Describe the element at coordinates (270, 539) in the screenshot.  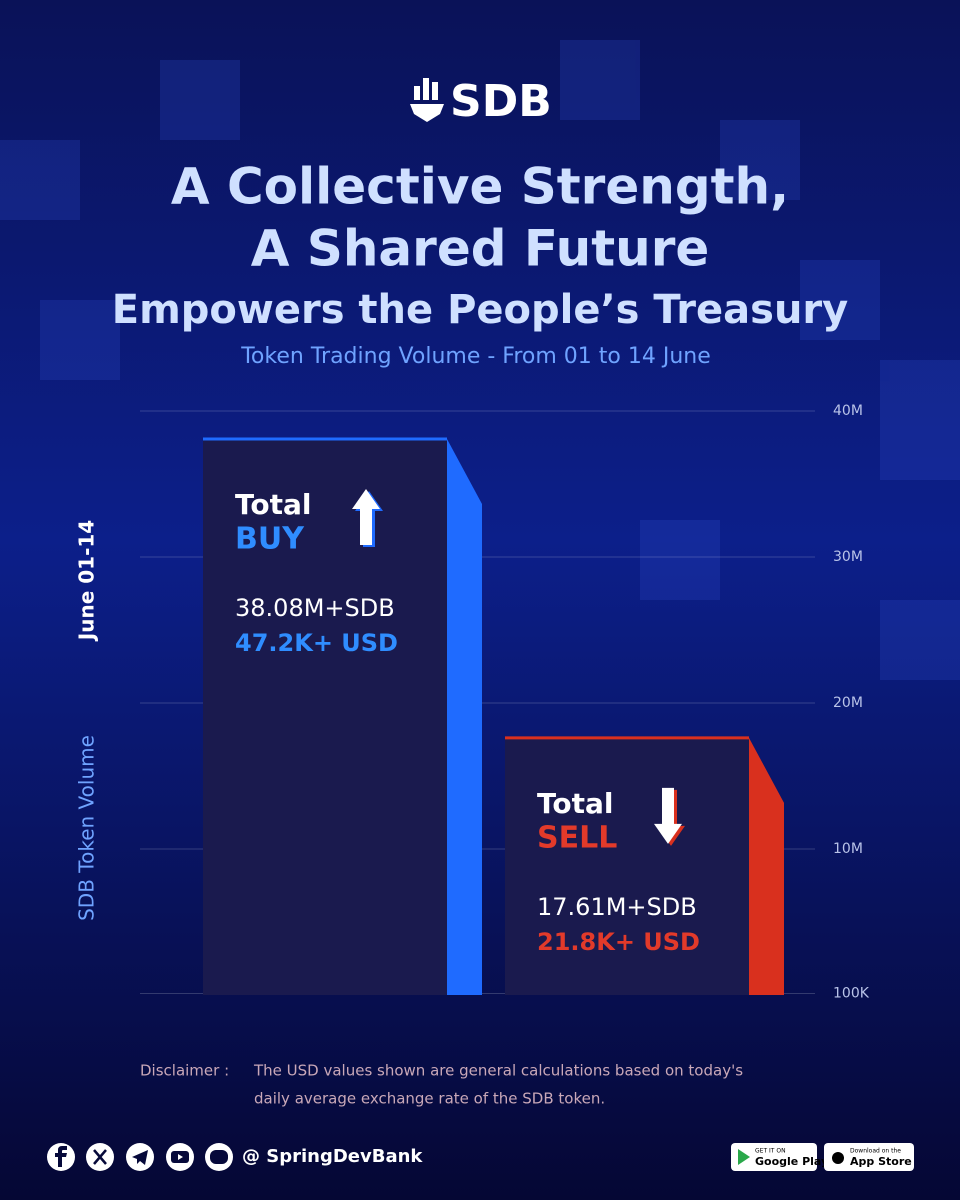
I see `category-label: BUY` at that location.